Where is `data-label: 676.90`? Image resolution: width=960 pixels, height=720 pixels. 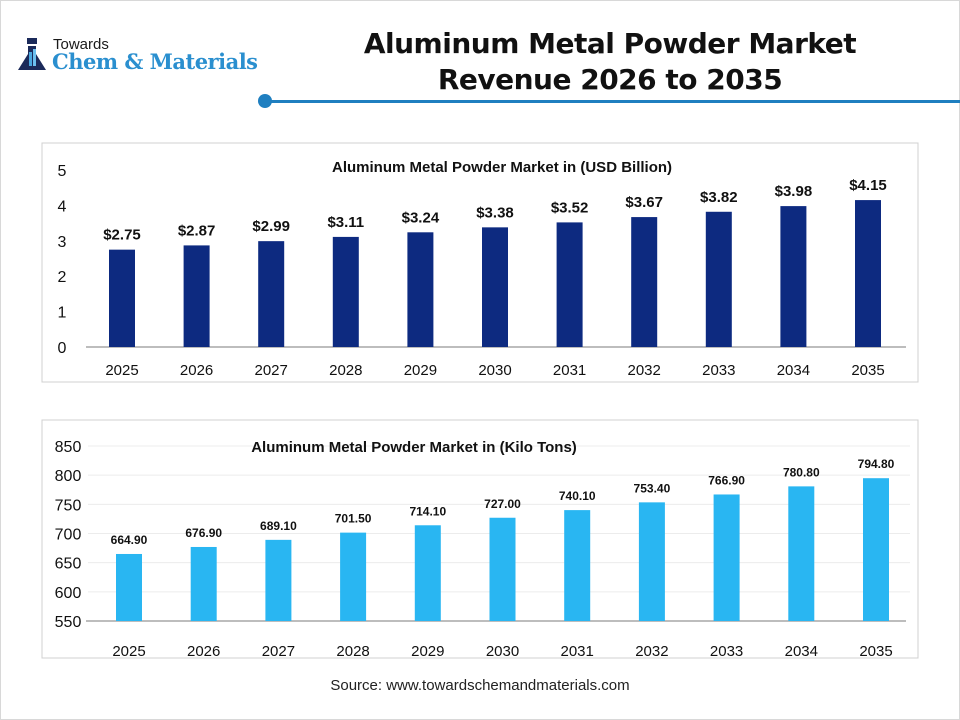
data-label: 676.90 is located at coordinates (203, 533).